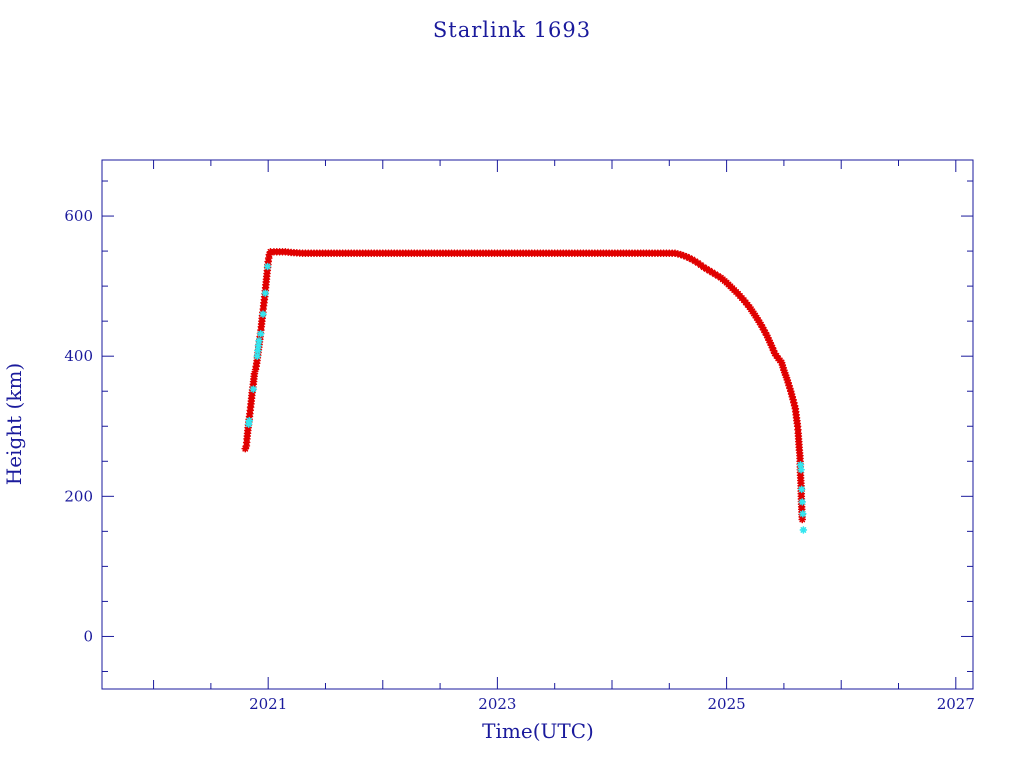 The image size is (1024, 768). I want to click on chart-title: Starlink 1693, so click(512, 30).